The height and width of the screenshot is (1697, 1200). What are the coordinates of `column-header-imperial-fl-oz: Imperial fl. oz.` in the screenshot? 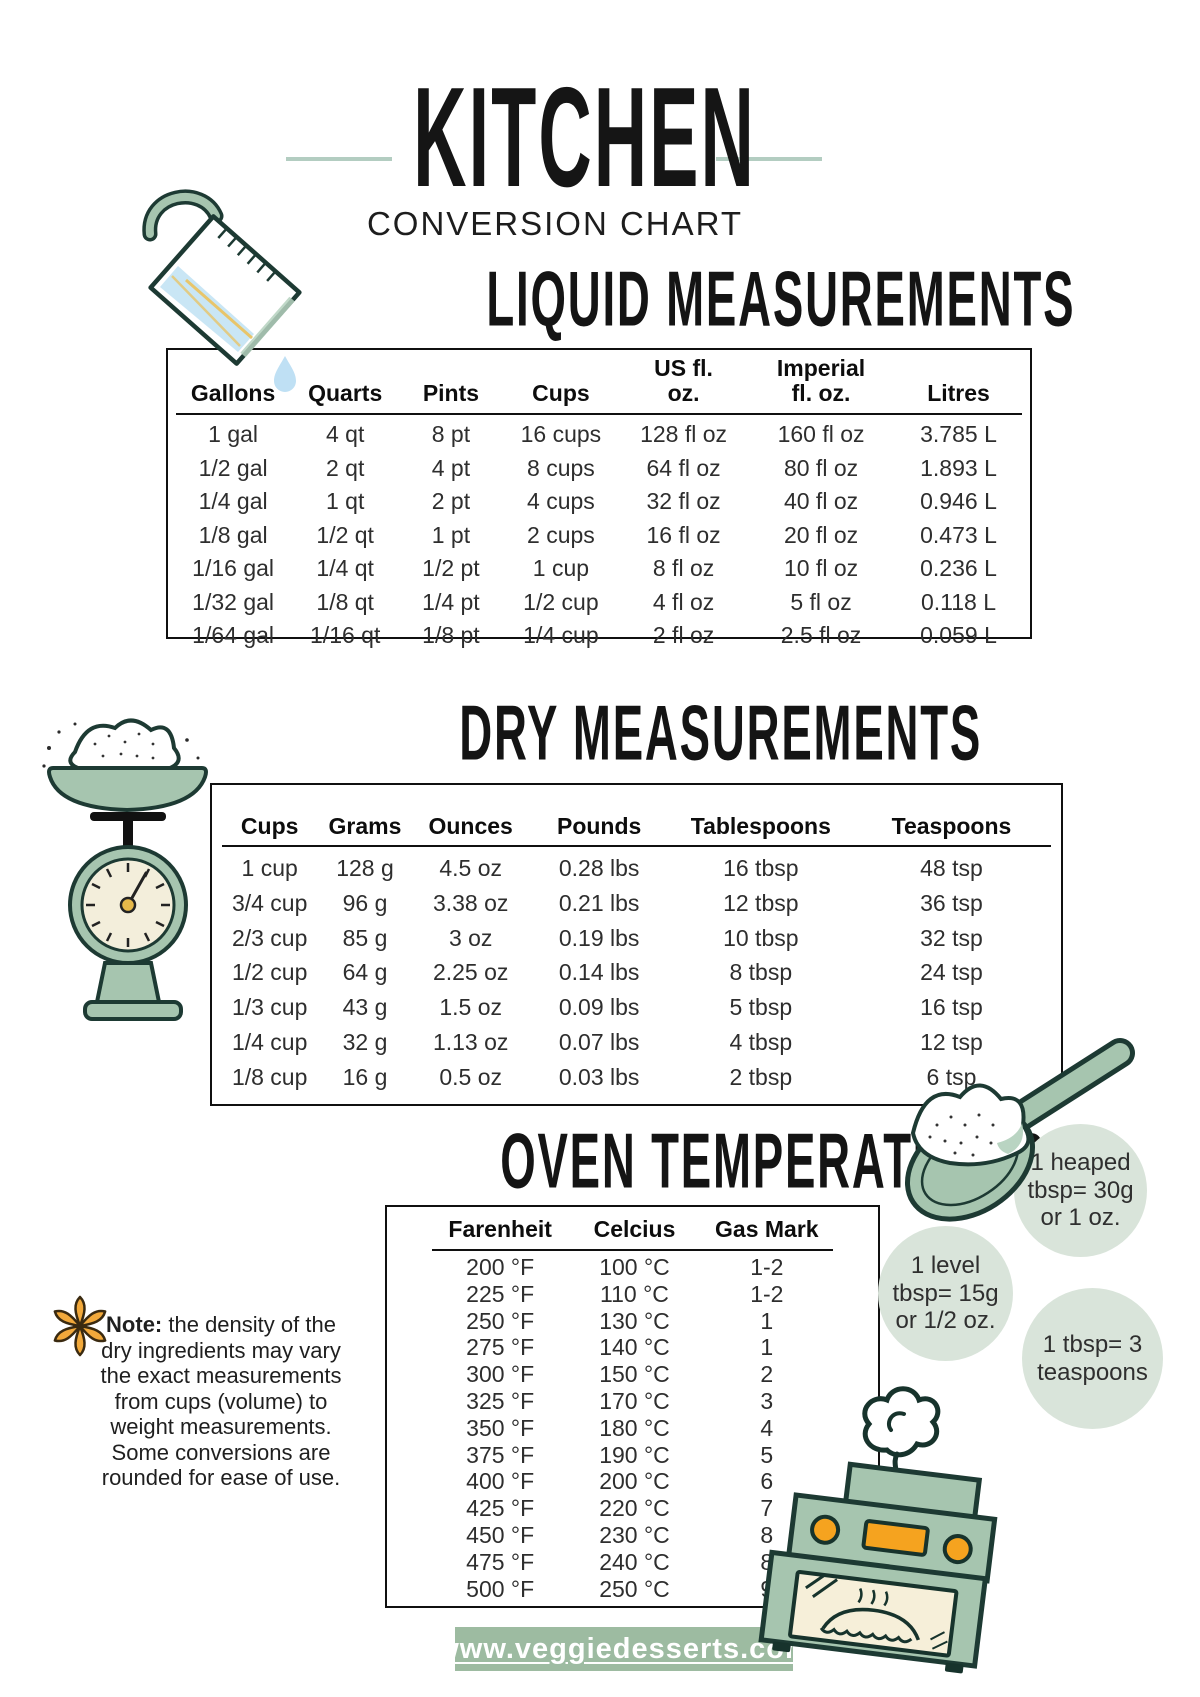 It's located at (821, 380).